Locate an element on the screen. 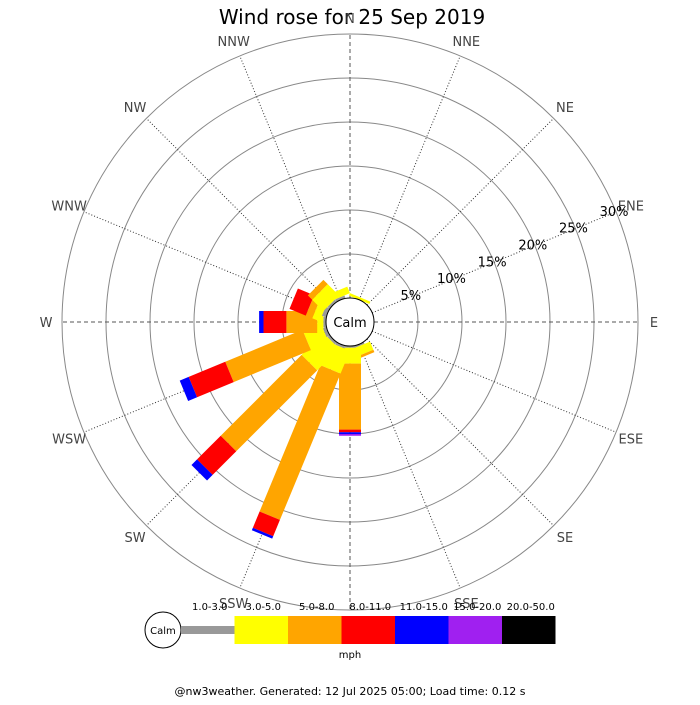 Image resolution: width=700 pixels, height=705 pixels. legend-bin-label: 15.0-20.0 is located at coordinates (477, 607).